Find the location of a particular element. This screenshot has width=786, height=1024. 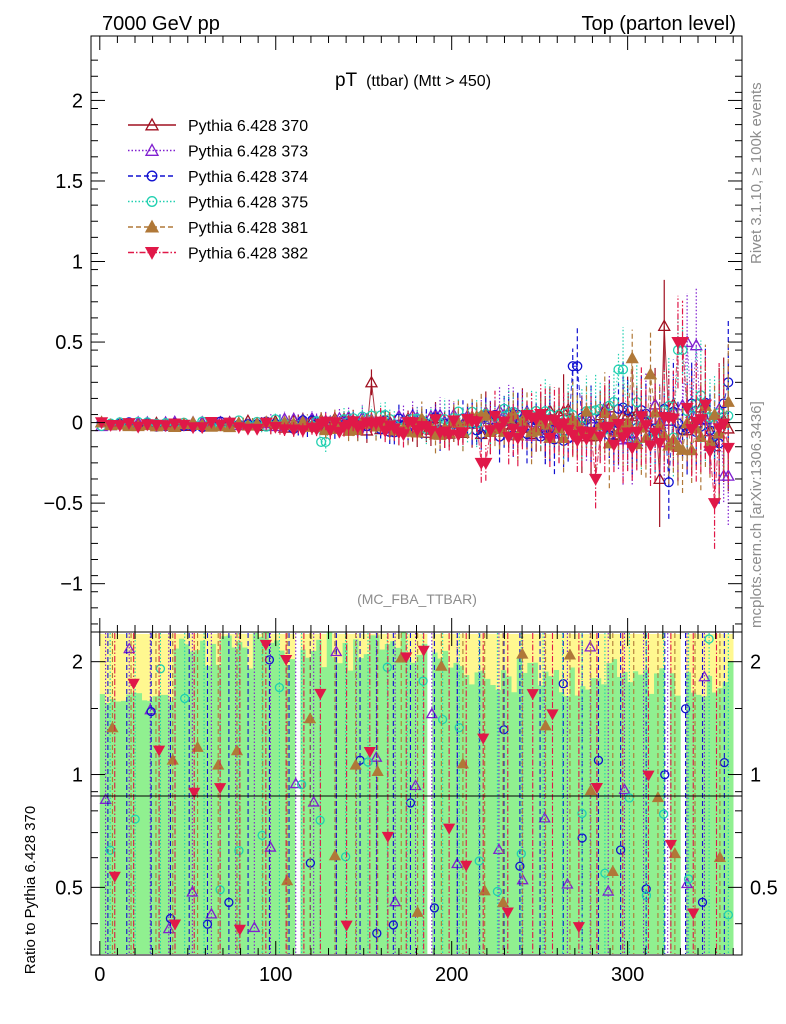

ratio-xtick-label: 200 is located at coordinates (451, 975).